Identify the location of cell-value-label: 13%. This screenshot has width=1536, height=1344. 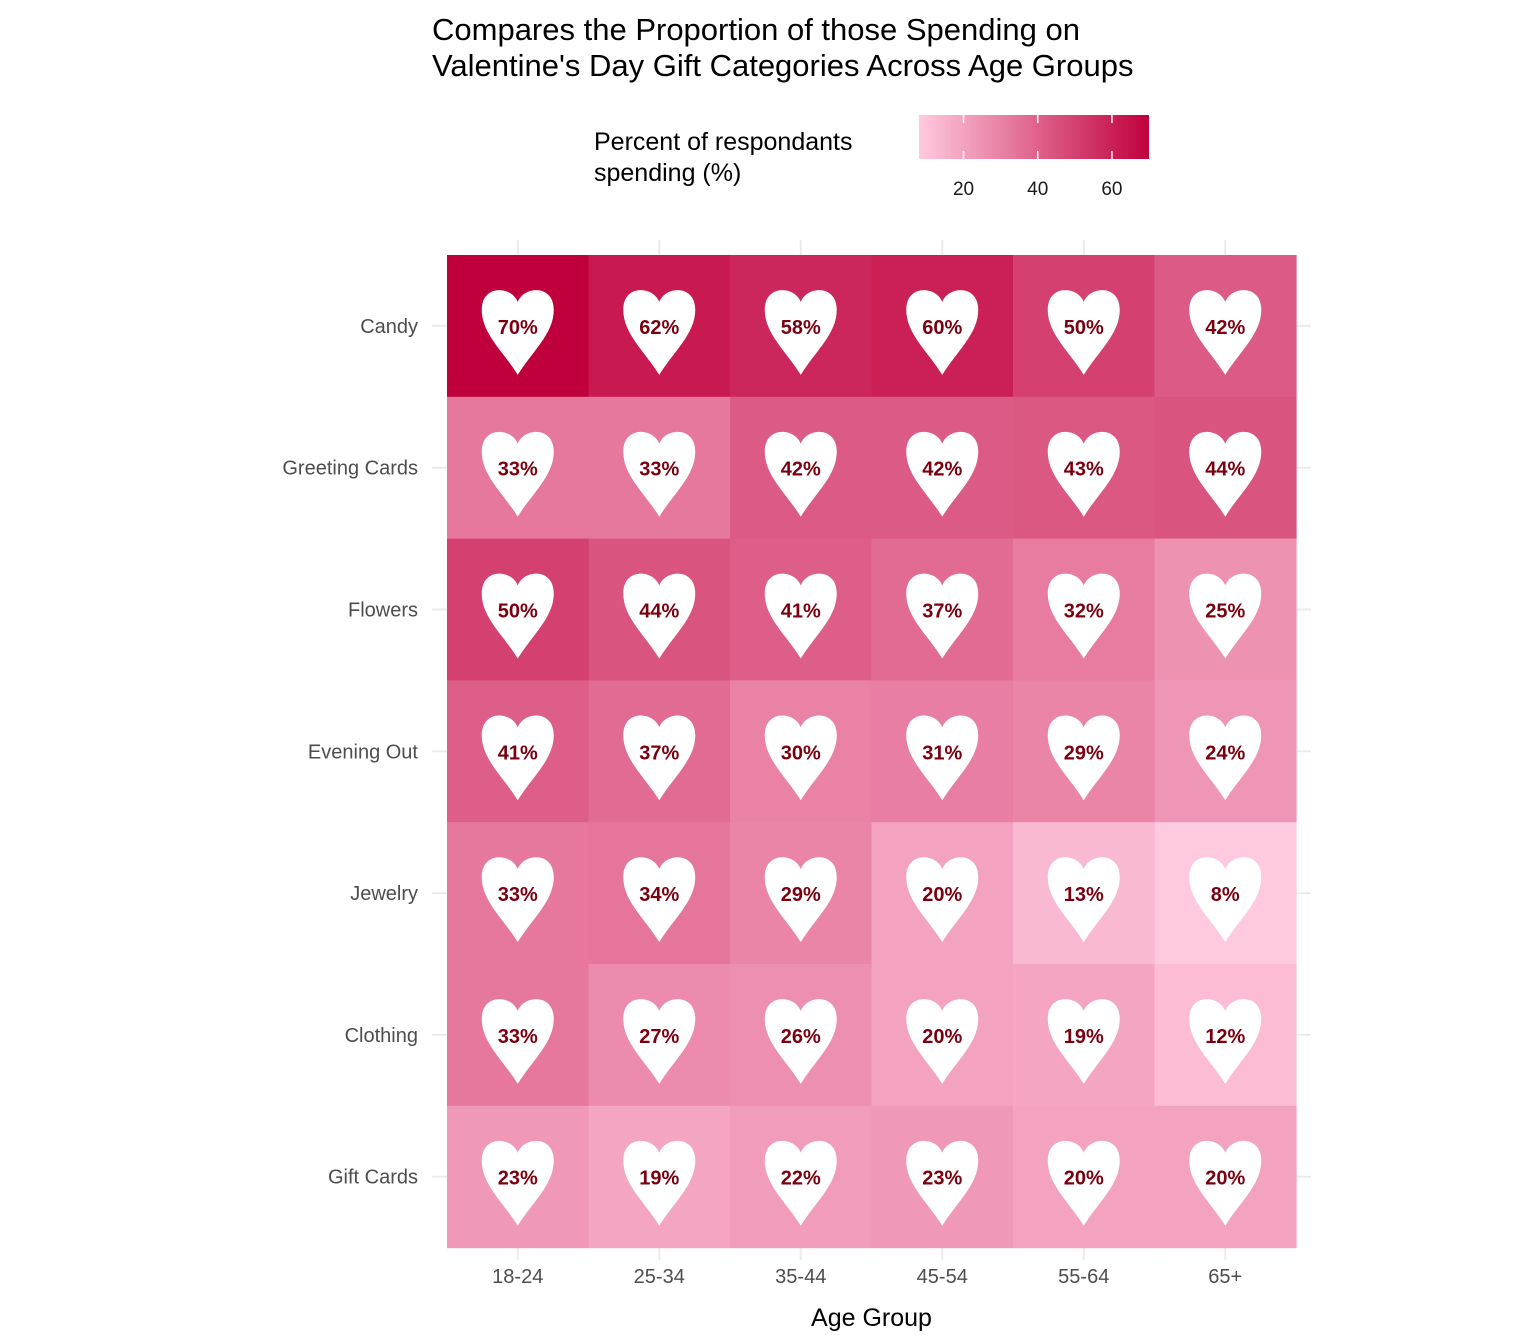
(1084, 895).